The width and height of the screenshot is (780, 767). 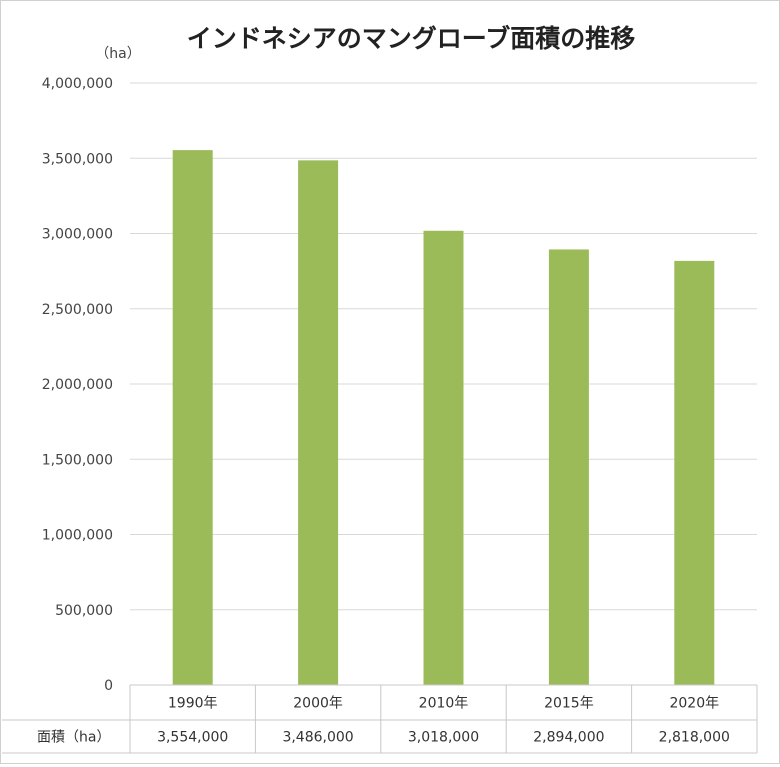 What do you see at coordinates (77, 235) in the screenshot?
I see `y-tick-label: 3,000,000` at bounding box center [77, 235].